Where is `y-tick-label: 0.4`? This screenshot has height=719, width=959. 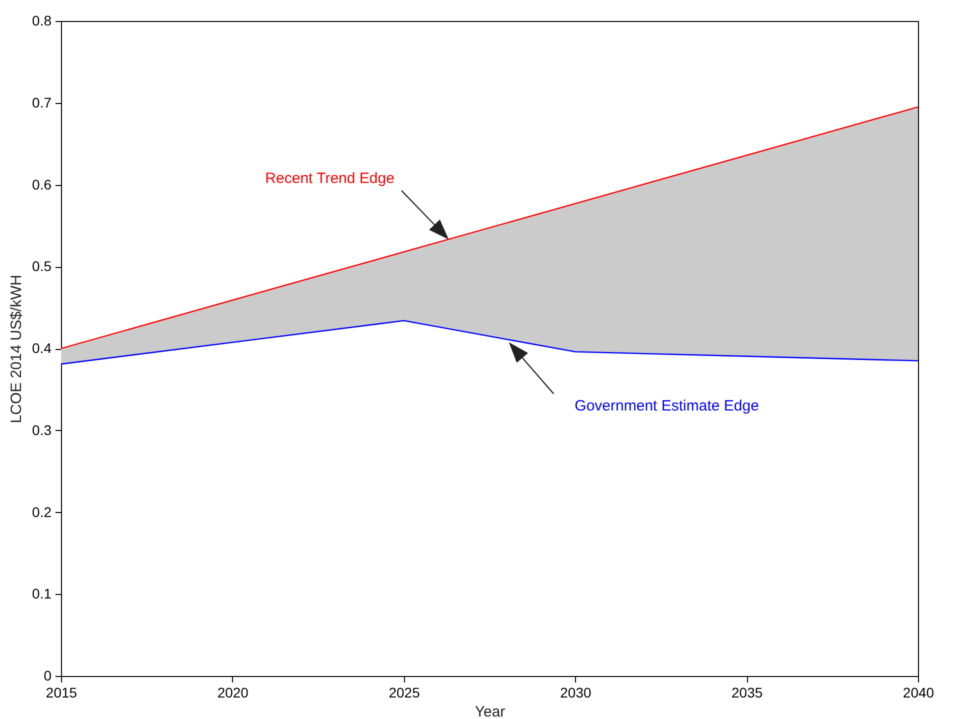 y-tick-label: 0.4 is located at coordinates (42, 348).